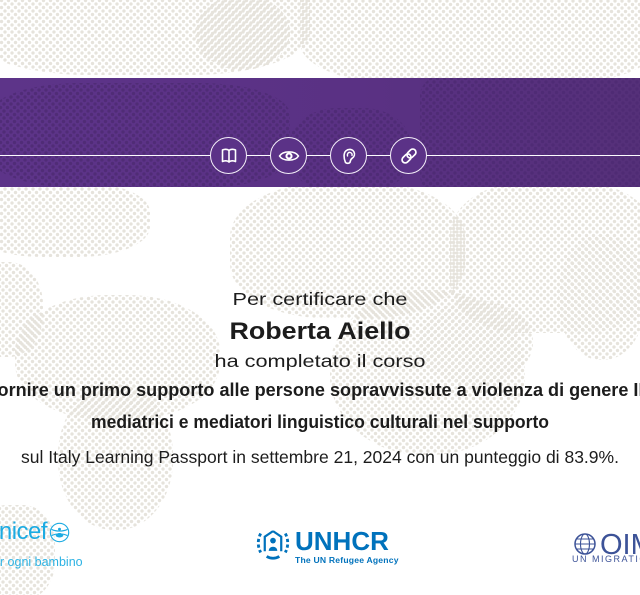  I want to click on unicef-globe-icon, so click(59, 532).